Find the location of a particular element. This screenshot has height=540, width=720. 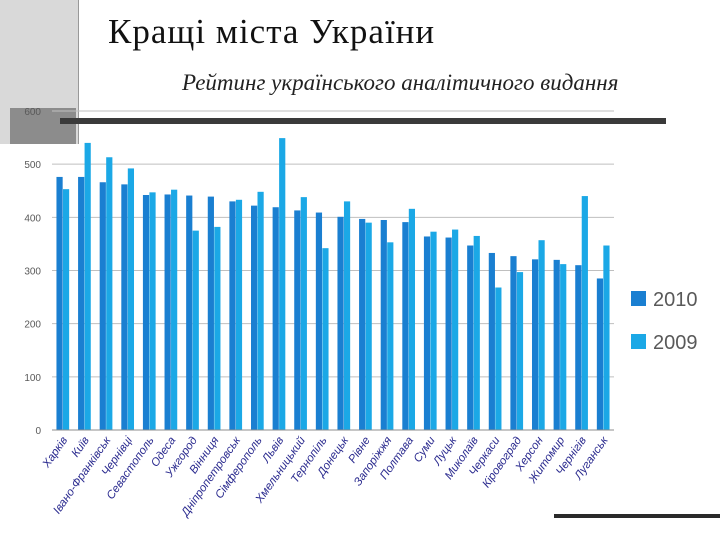

y-tick-label: 200 is located at coordinates (32, 325).